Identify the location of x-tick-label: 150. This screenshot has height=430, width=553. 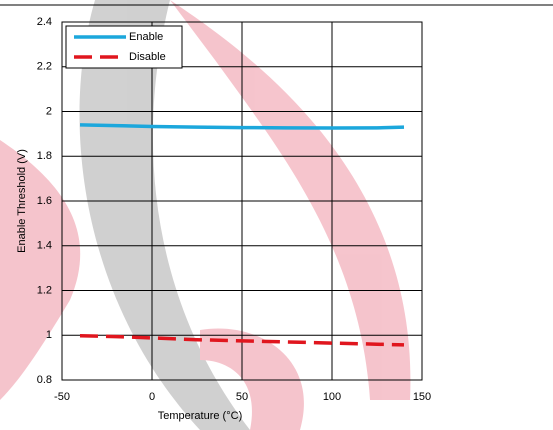
(422, 397).